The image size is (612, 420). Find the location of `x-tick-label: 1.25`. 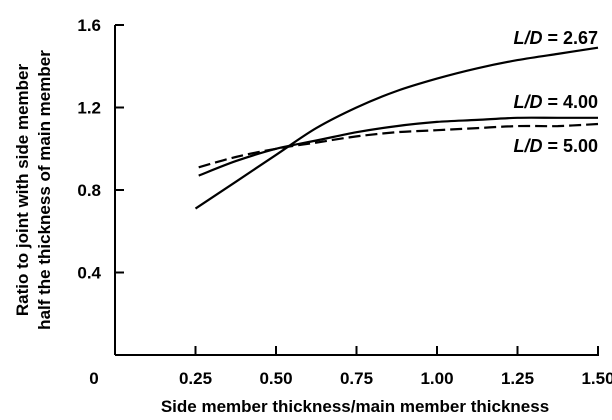

x-tick-label: 1.25 is located at coordinates (517, 378).